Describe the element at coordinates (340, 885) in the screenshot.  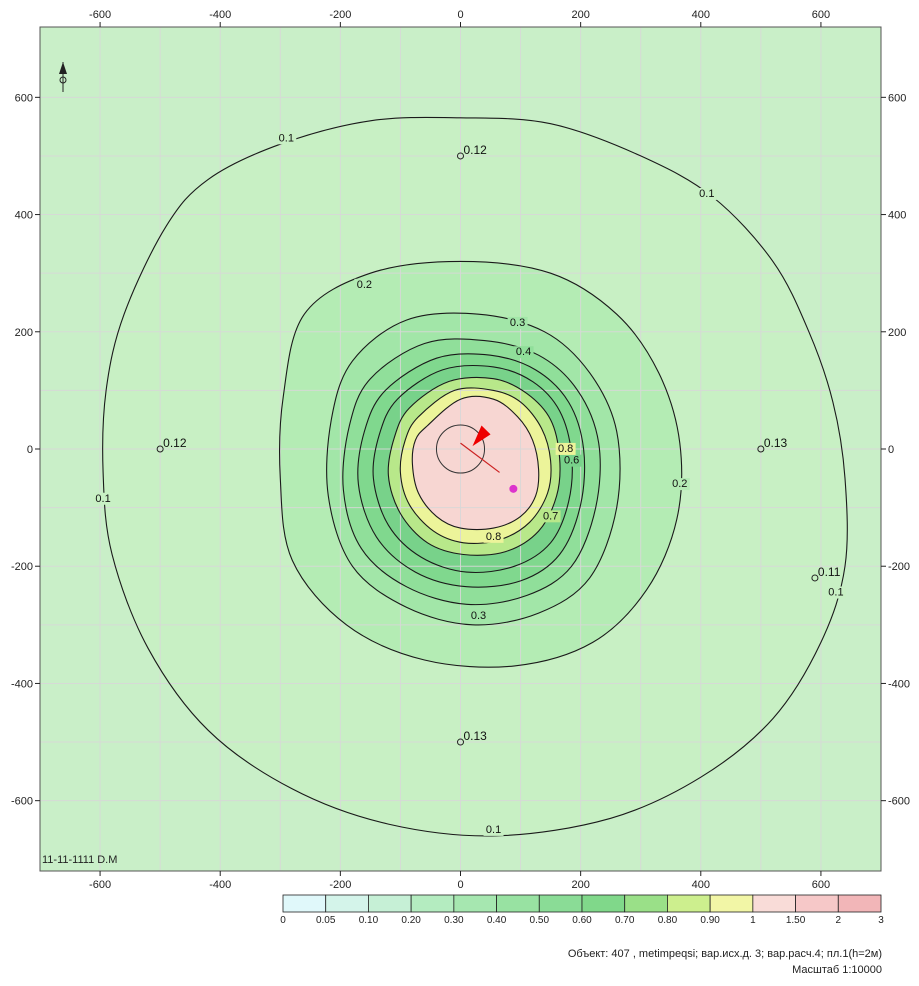
I see `x-tick-label-bottom: -200` at that location.